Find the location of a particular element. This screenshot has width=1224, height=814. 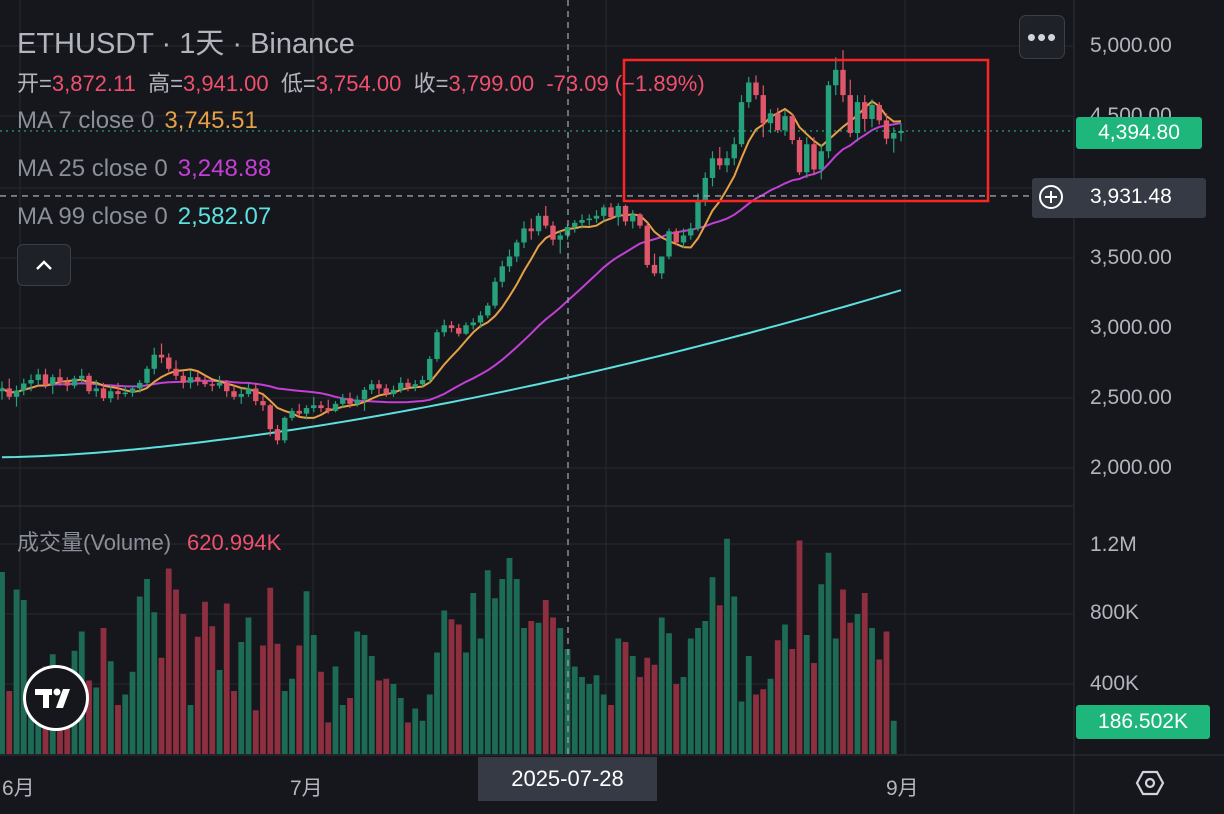

more-options-button: ••• is located at coordinates (1042, 37).